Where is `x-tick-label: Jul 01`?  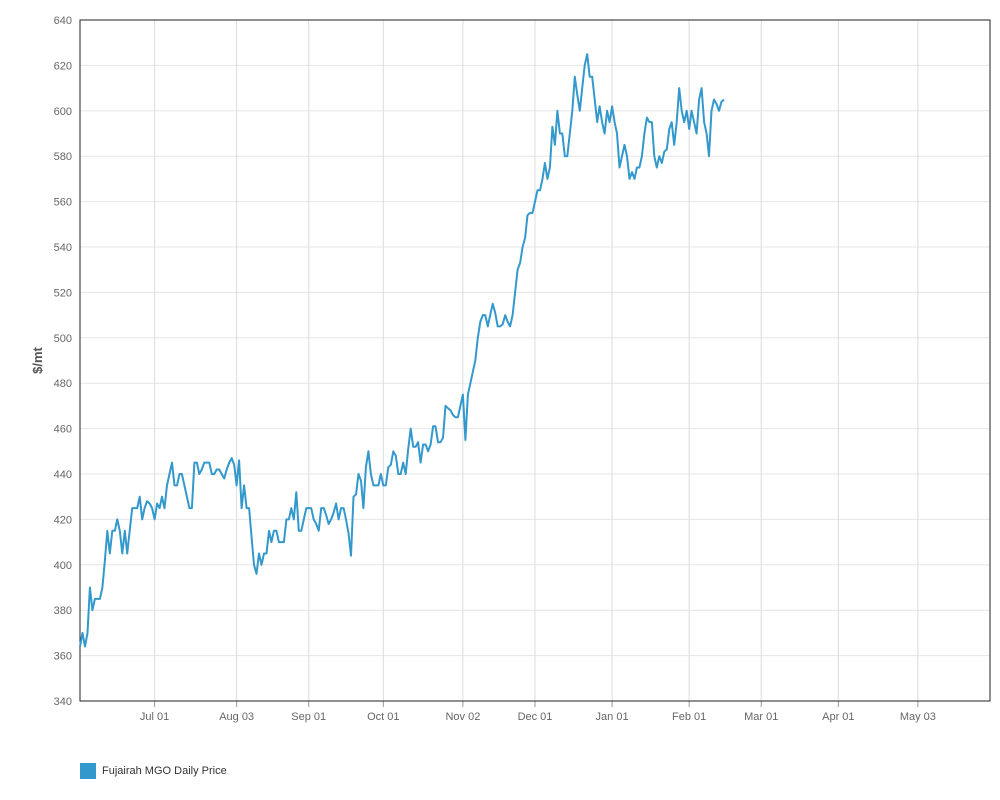 x-tick-label: Jul 01 is located at coordinates (154, 717).